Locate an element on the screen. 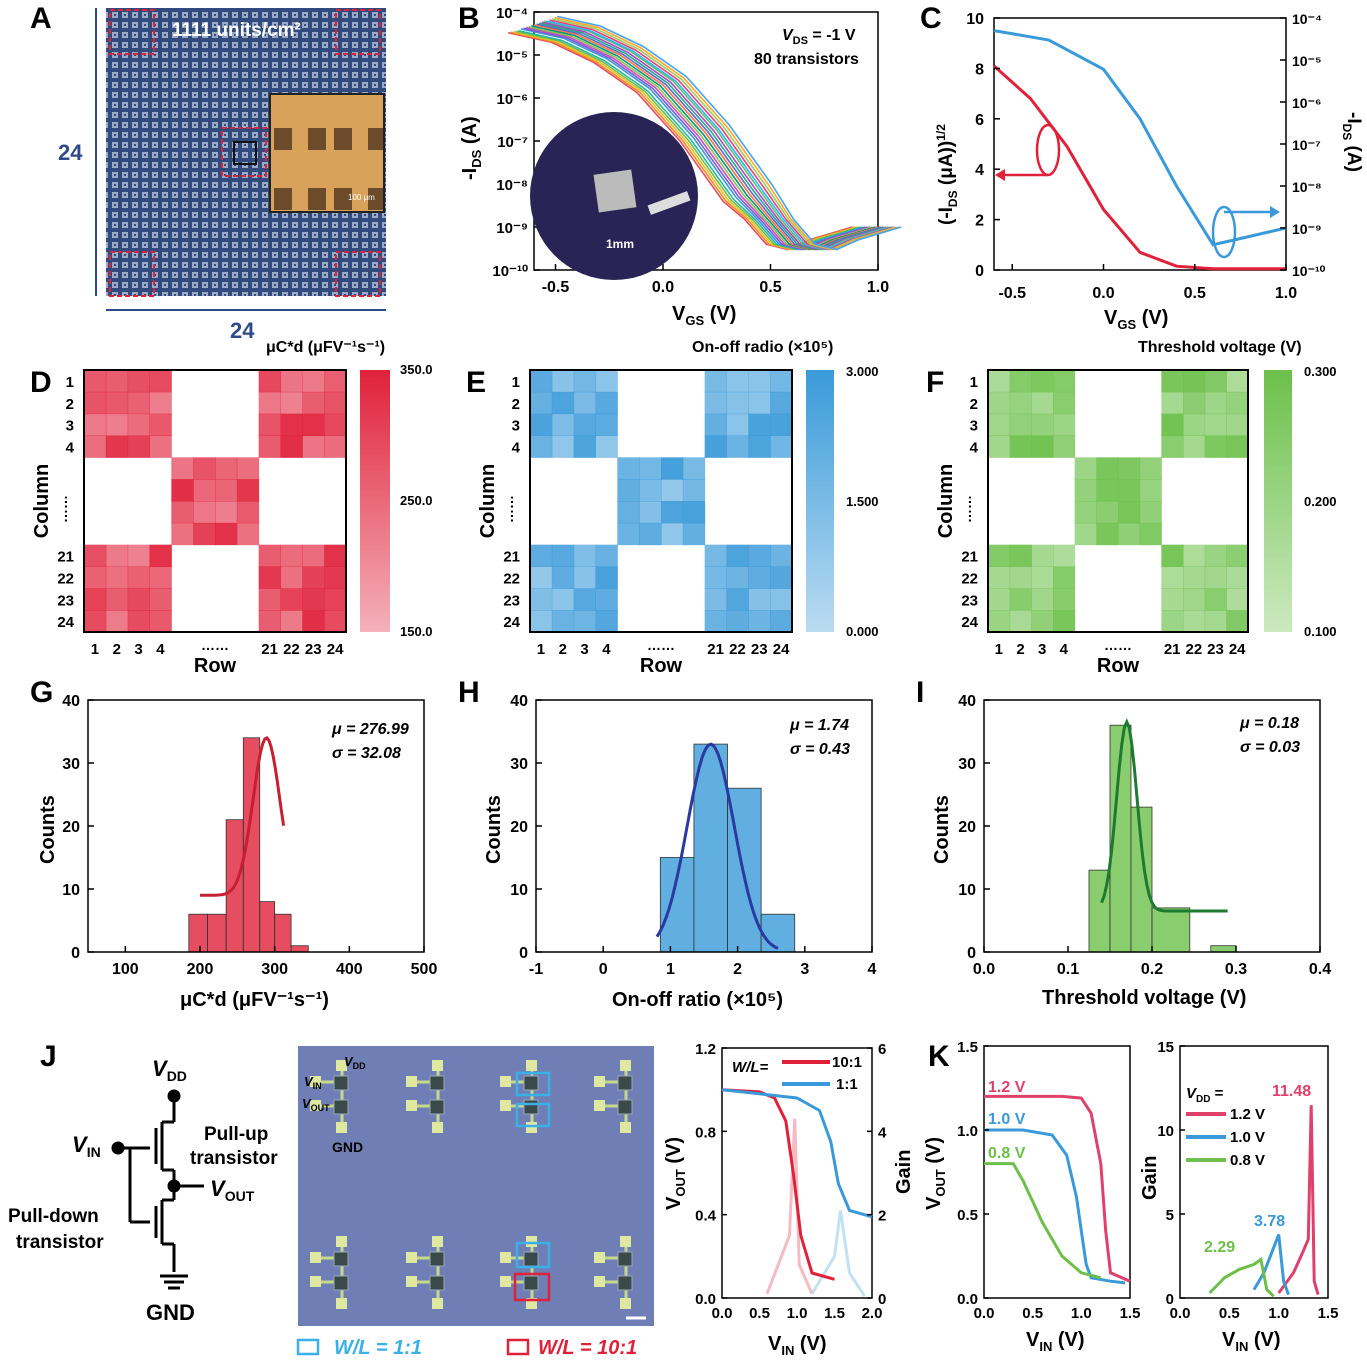  height-label: 24 is located at coordinates (70, 152).